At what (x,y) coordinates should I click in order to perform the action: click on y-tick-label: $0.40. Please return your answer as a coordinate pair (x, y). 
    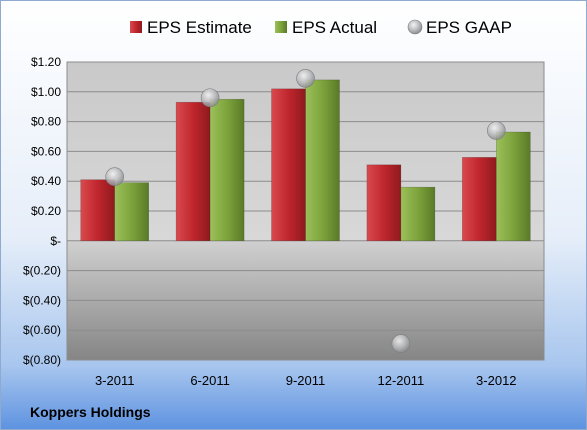
    Looking at the image, I should click on (46, 181).